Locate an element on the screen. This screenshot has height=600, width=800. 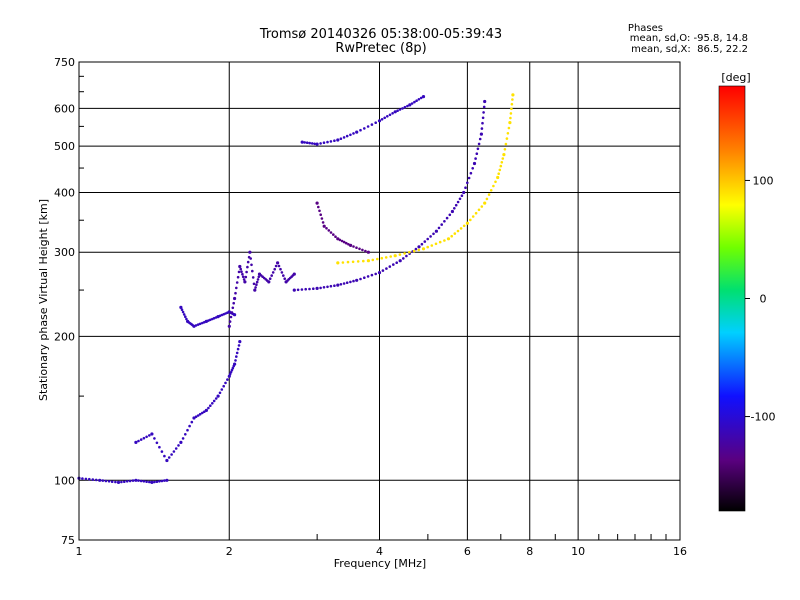
y-tick-label: 750 is located at coordinates (64, 62).